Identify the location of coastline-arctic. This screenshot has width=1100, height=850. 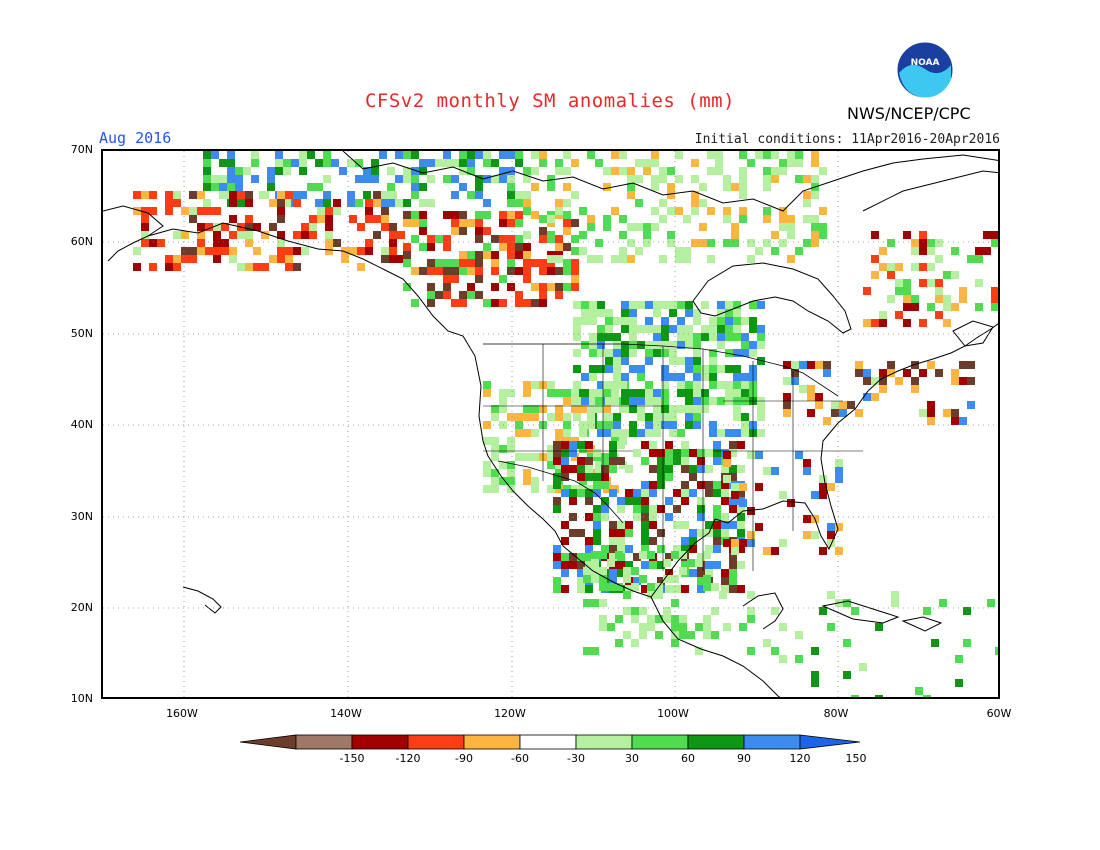
(670, 181).